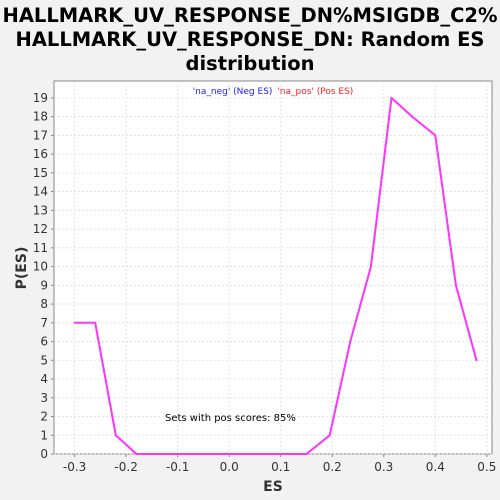  What do you see at coordinates (44, 304) in the screenshot?
I see `y-tick-label: 8` at bounding box center [44, 304].